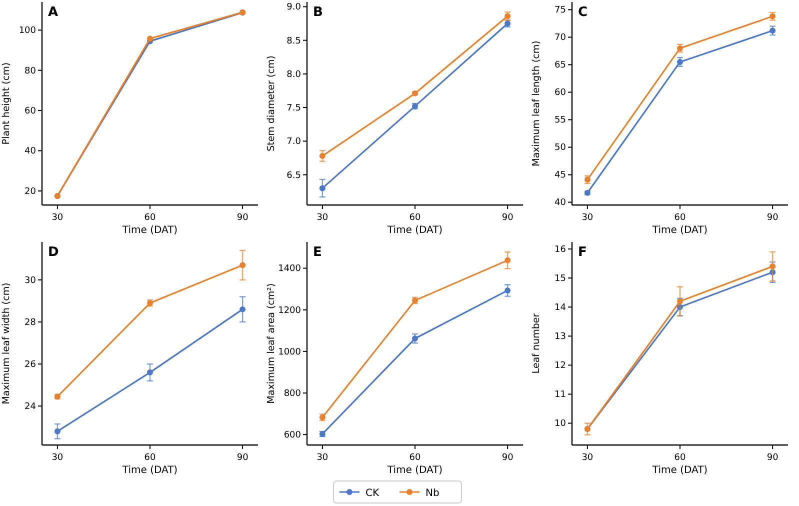 The width and height of the screenshot is (799, 506). What do you see at coordinates (30, 71) in the screenshot?
I see `y-tick-label: 80` at bounding box center [30, 71].